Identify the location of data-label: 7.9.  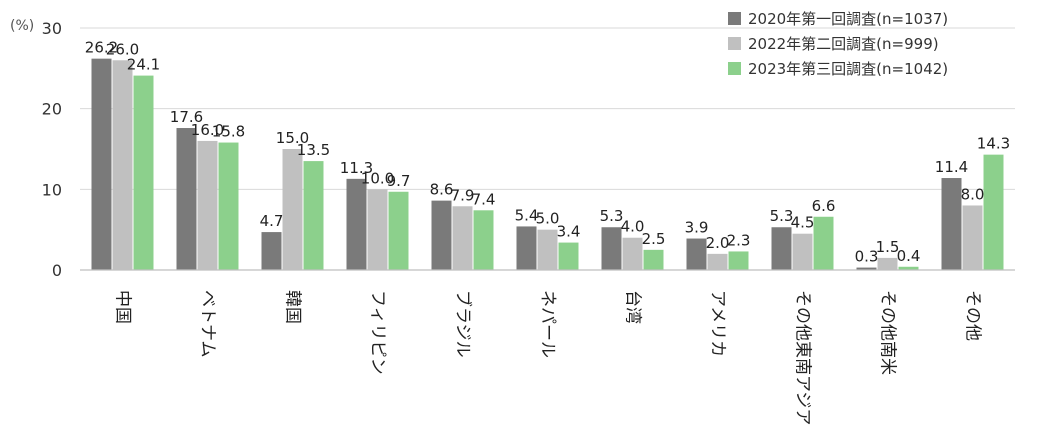
(463, 195).